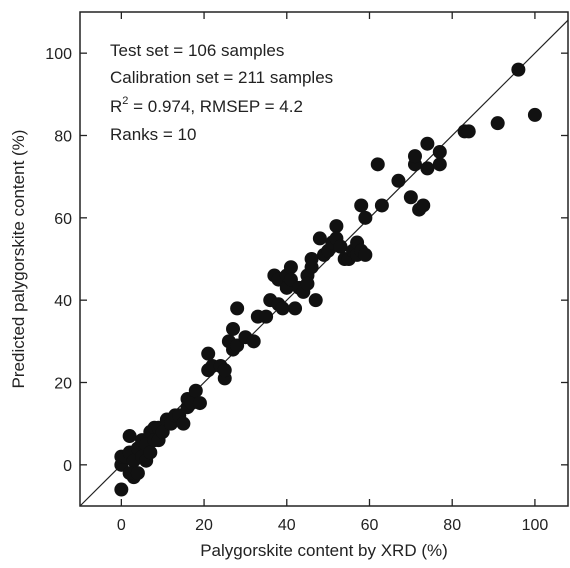  Describe the element at coordinates (197, 50) in the screenshot. I see `annotation: Test set = 106 samples` at that location.